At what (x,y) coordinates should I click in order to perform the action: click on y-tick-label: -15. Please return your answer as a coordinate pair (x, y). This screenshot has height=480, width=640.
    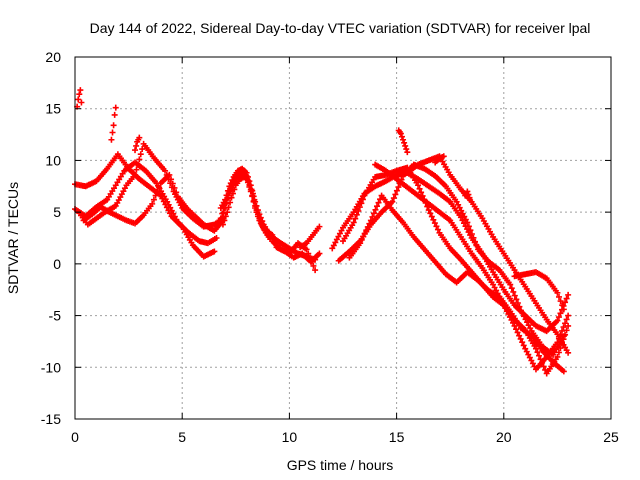
    Looking at the image, I should click on (51, 419).